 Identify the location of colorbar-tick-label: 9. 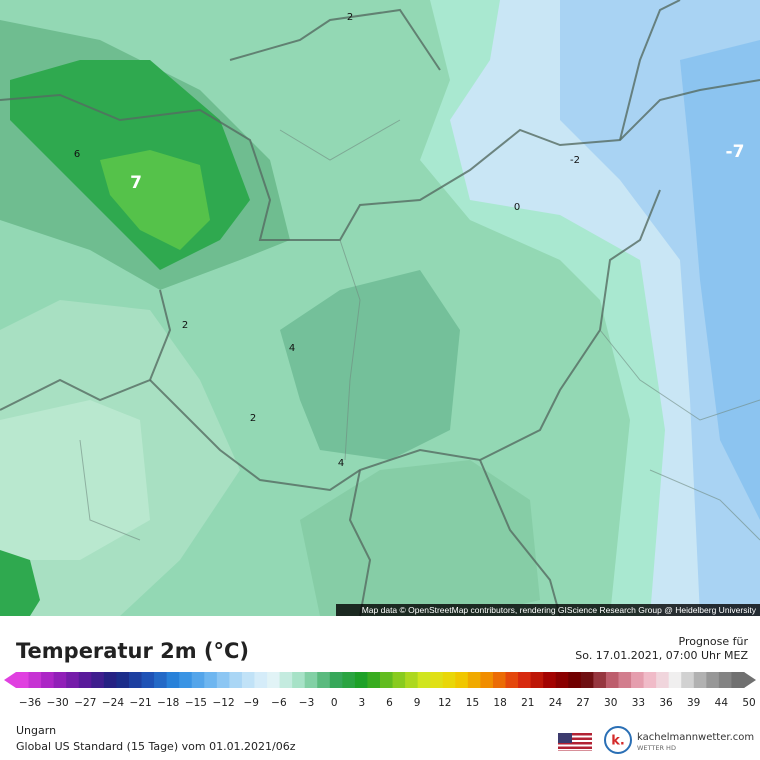
(417, 703).